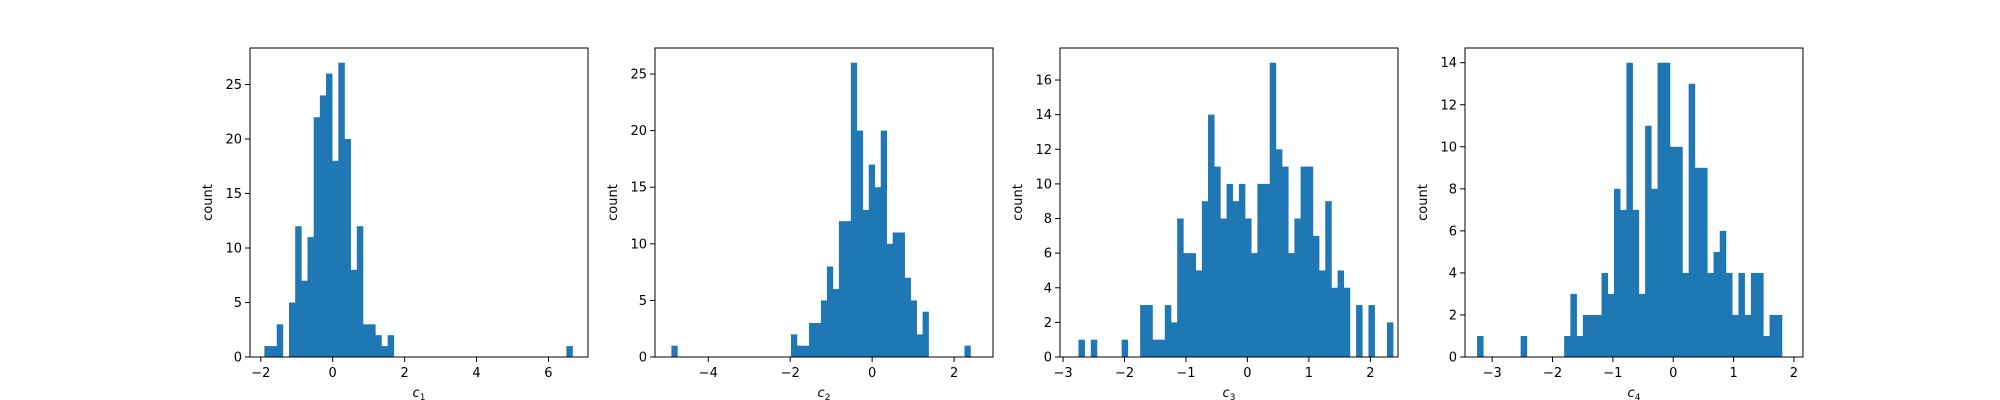 This screenshot has height=400, width=2000. What do you see at coordinates (1043, 81) in the screenshot?
I see `y-tick-label: 16` at bounding box center [1043, 81].